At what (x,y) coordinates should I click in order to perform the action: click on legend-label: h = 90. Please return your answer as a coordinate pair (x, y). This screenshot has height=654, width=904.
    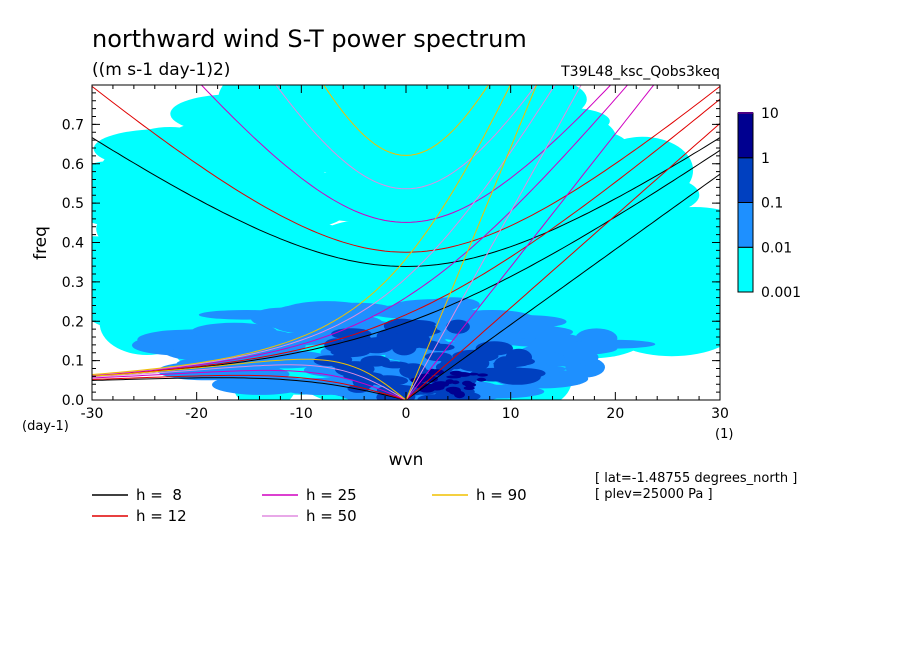
    Looking at the image, I should click on (501, 495).